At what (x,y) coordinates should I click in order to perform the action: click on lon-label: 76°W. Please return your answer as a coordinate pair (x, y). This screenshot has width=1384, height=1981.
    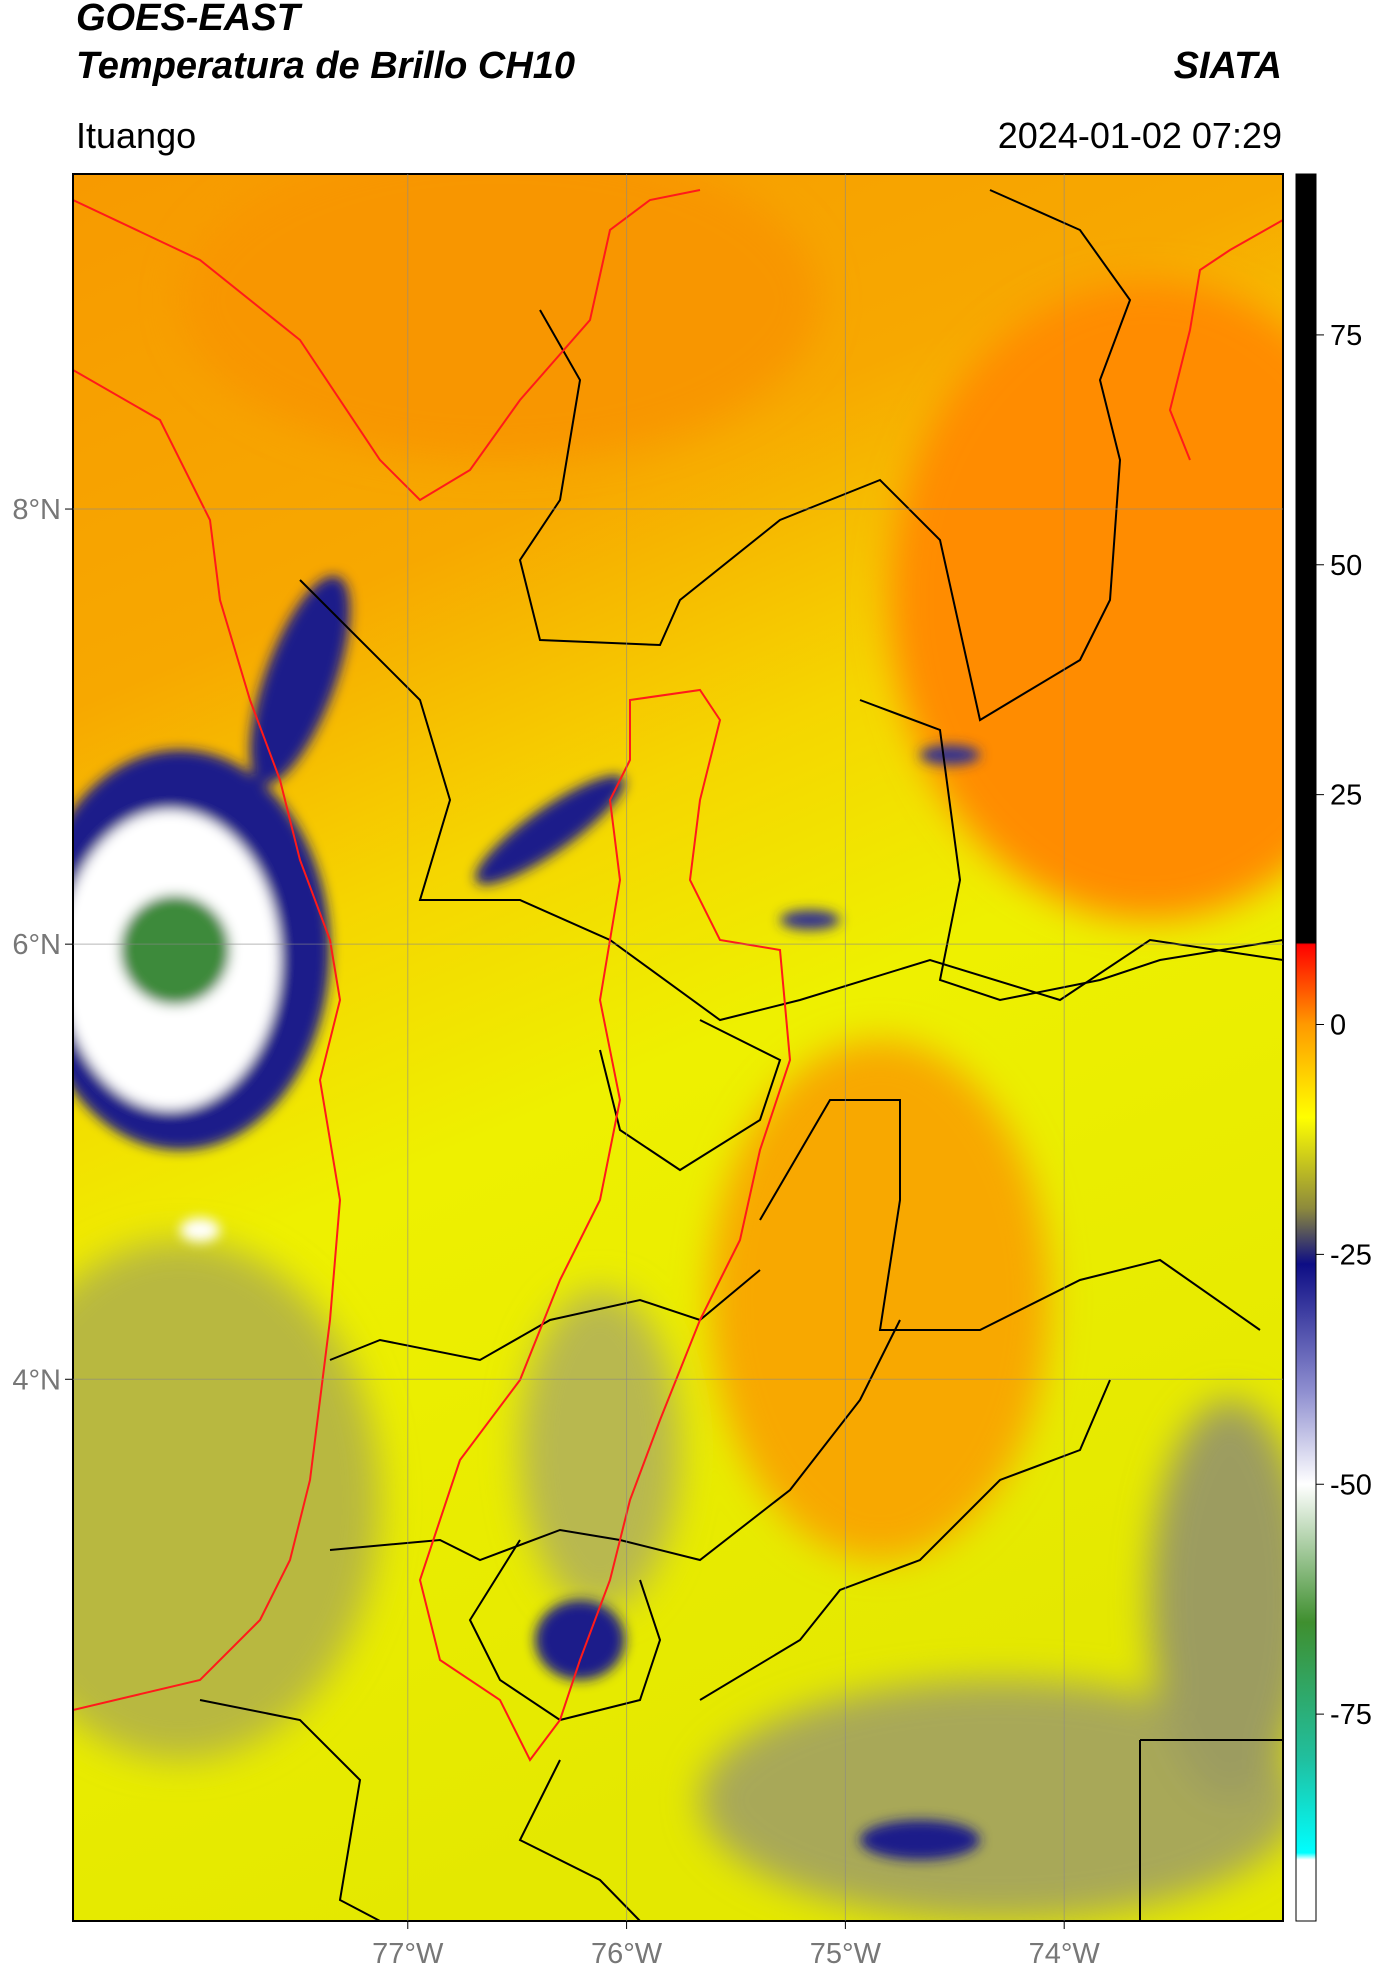
    Looking at the image, I should click on (627, 1954).